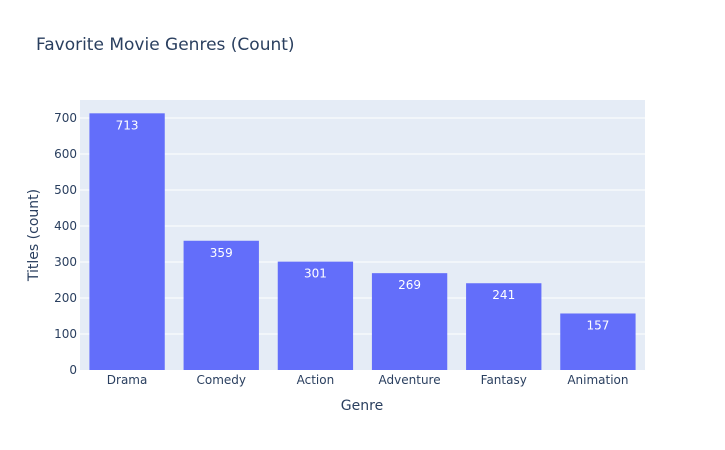 The height and width of the screenshot is (450, 725). Describe the element at coordinates (165, 45) in the screenshot. I see `chart-title: Favorite Movie Genres (Count)` at that location.